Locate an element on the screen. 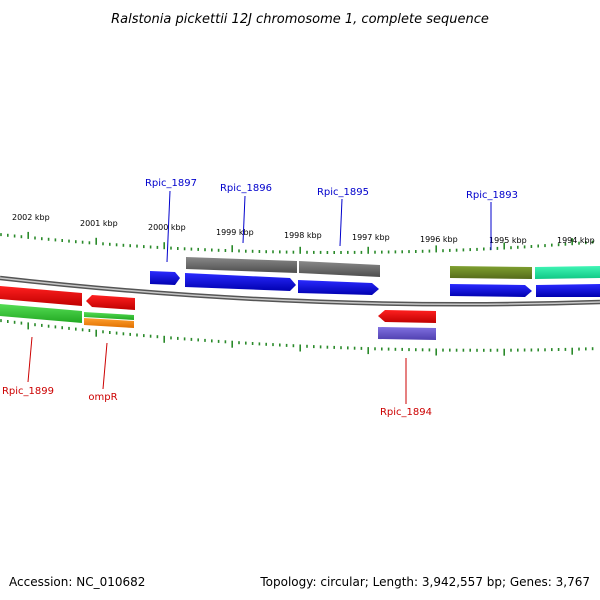  gene-feature-orange is located at coordinates (109, 323).